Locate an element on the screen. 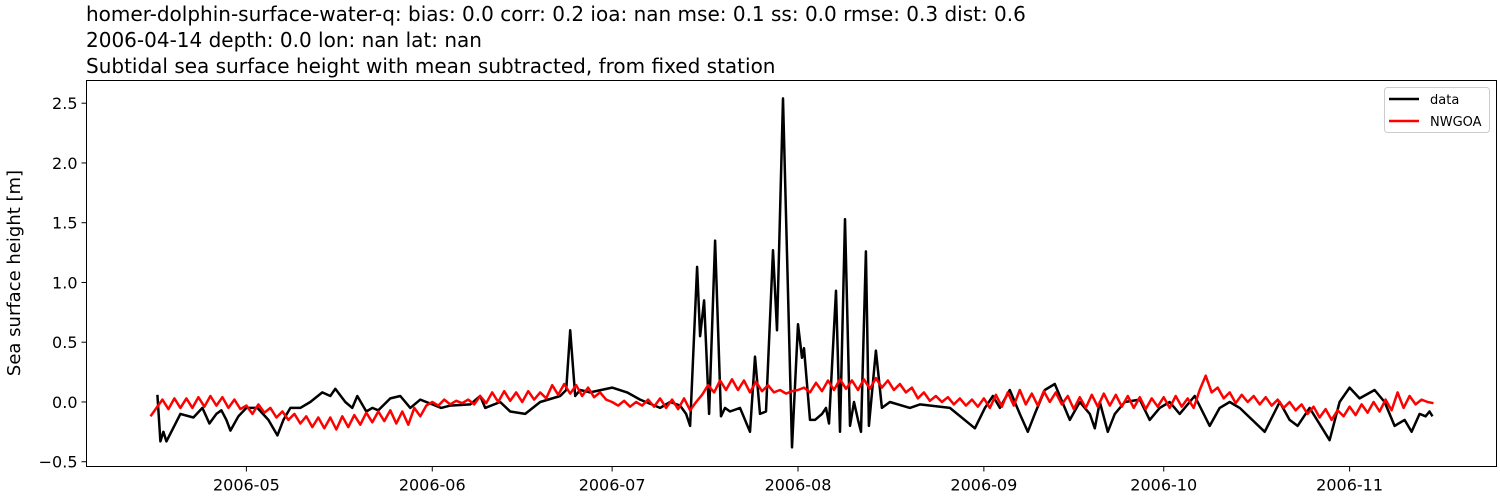 The height and width of the screenshot is (500, 1500). y-axis: −0.5 0.0 0.5 1.0 1.5 2.0 2.5 is located at coordinates (63, 283).